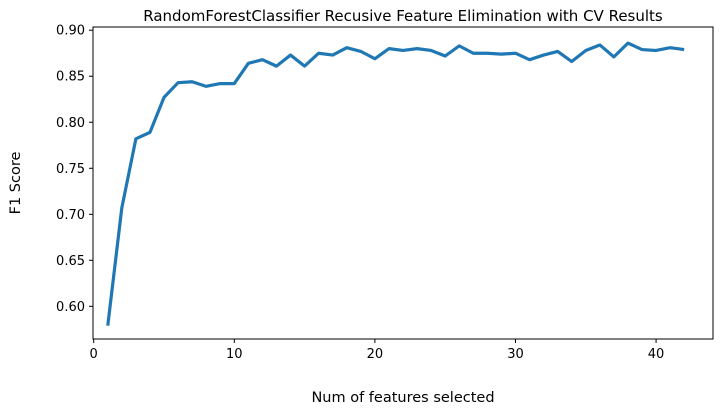 The image size is (723, 414). I want to click on y-axis-ticks: 0.60 0.65 0.70 0.75 0.80 0.85 0.90, so click(74, 169).